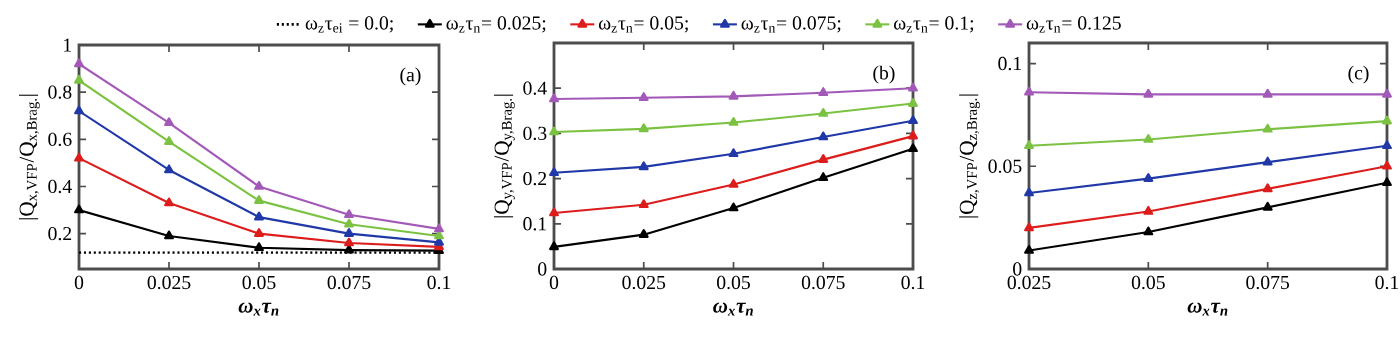 This screenshot has height=346, width=1400. I want to click on legend-label: ω$_{z}$τ$_{n}$= 0.1;, so click(934, 24).